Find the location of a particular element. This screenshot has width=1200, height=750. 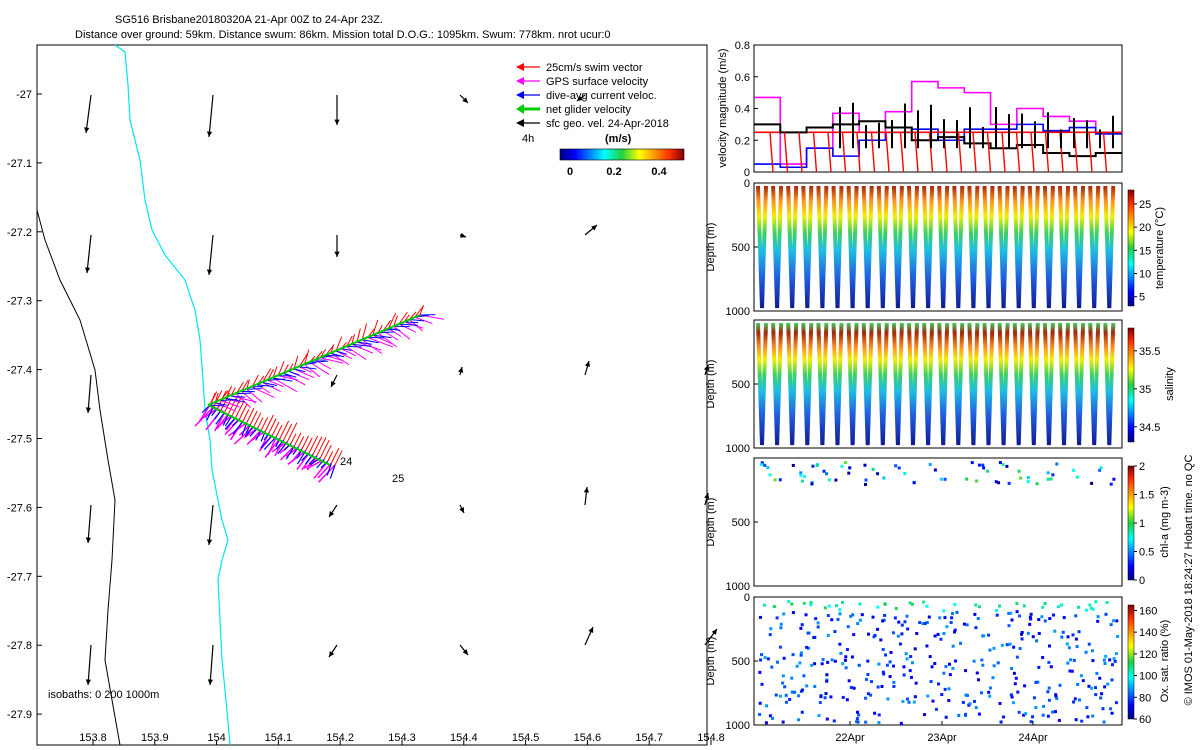

velocity-series-line is located at coordinates (938, 139).